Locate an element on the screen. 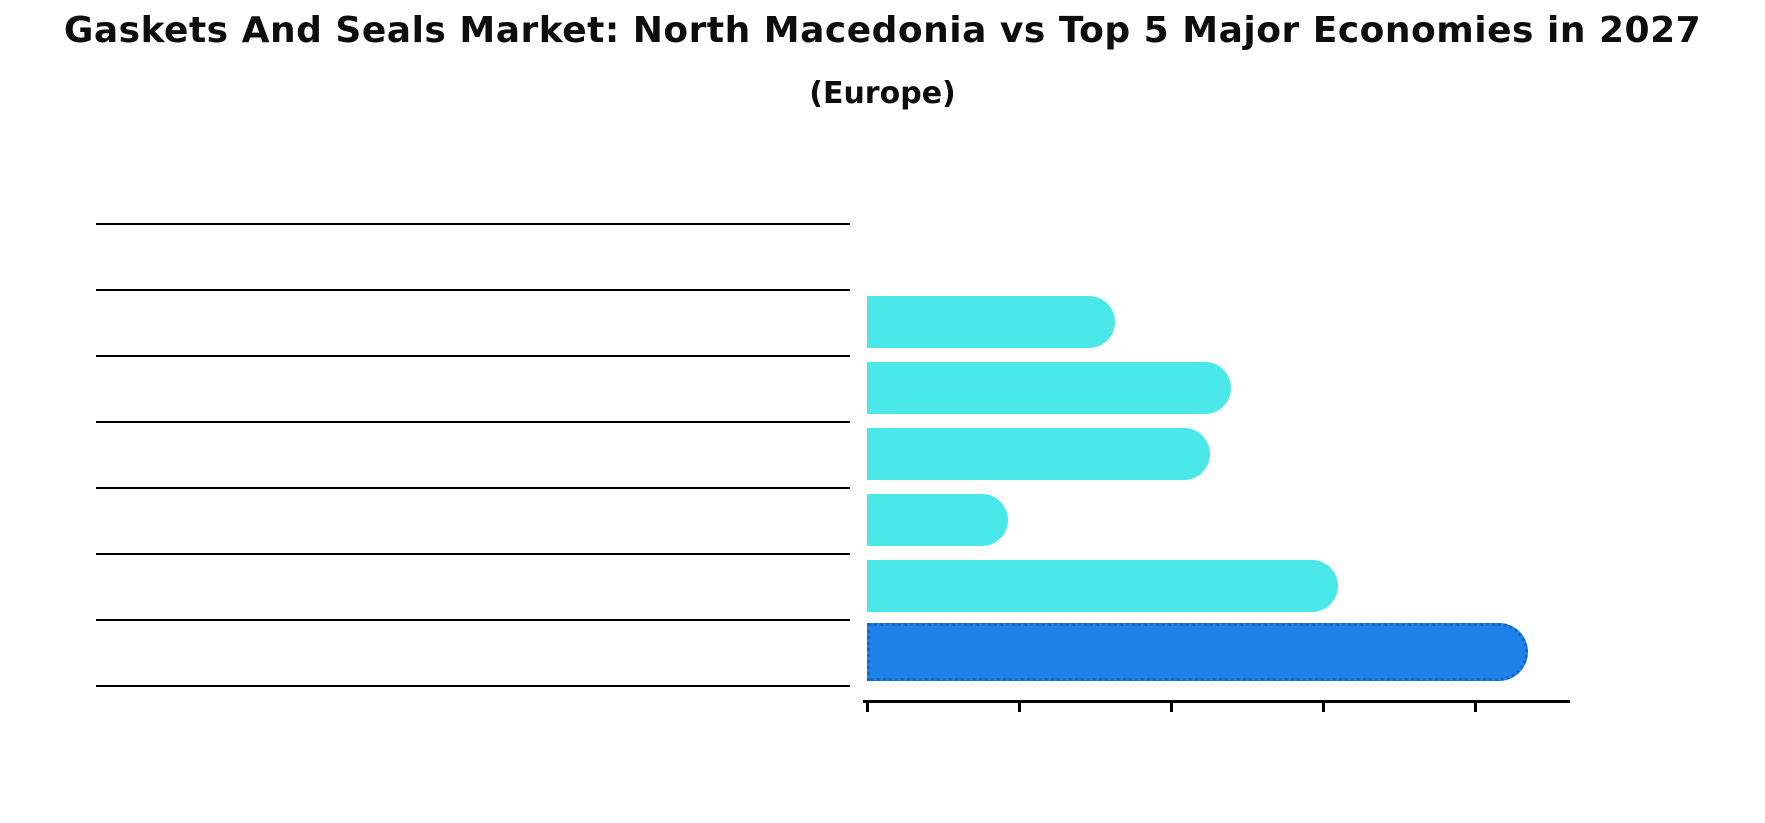 Image resolution: width=1765 pixels, height=823 pixels. highlight-bar is located at coordinates (1198, 652).